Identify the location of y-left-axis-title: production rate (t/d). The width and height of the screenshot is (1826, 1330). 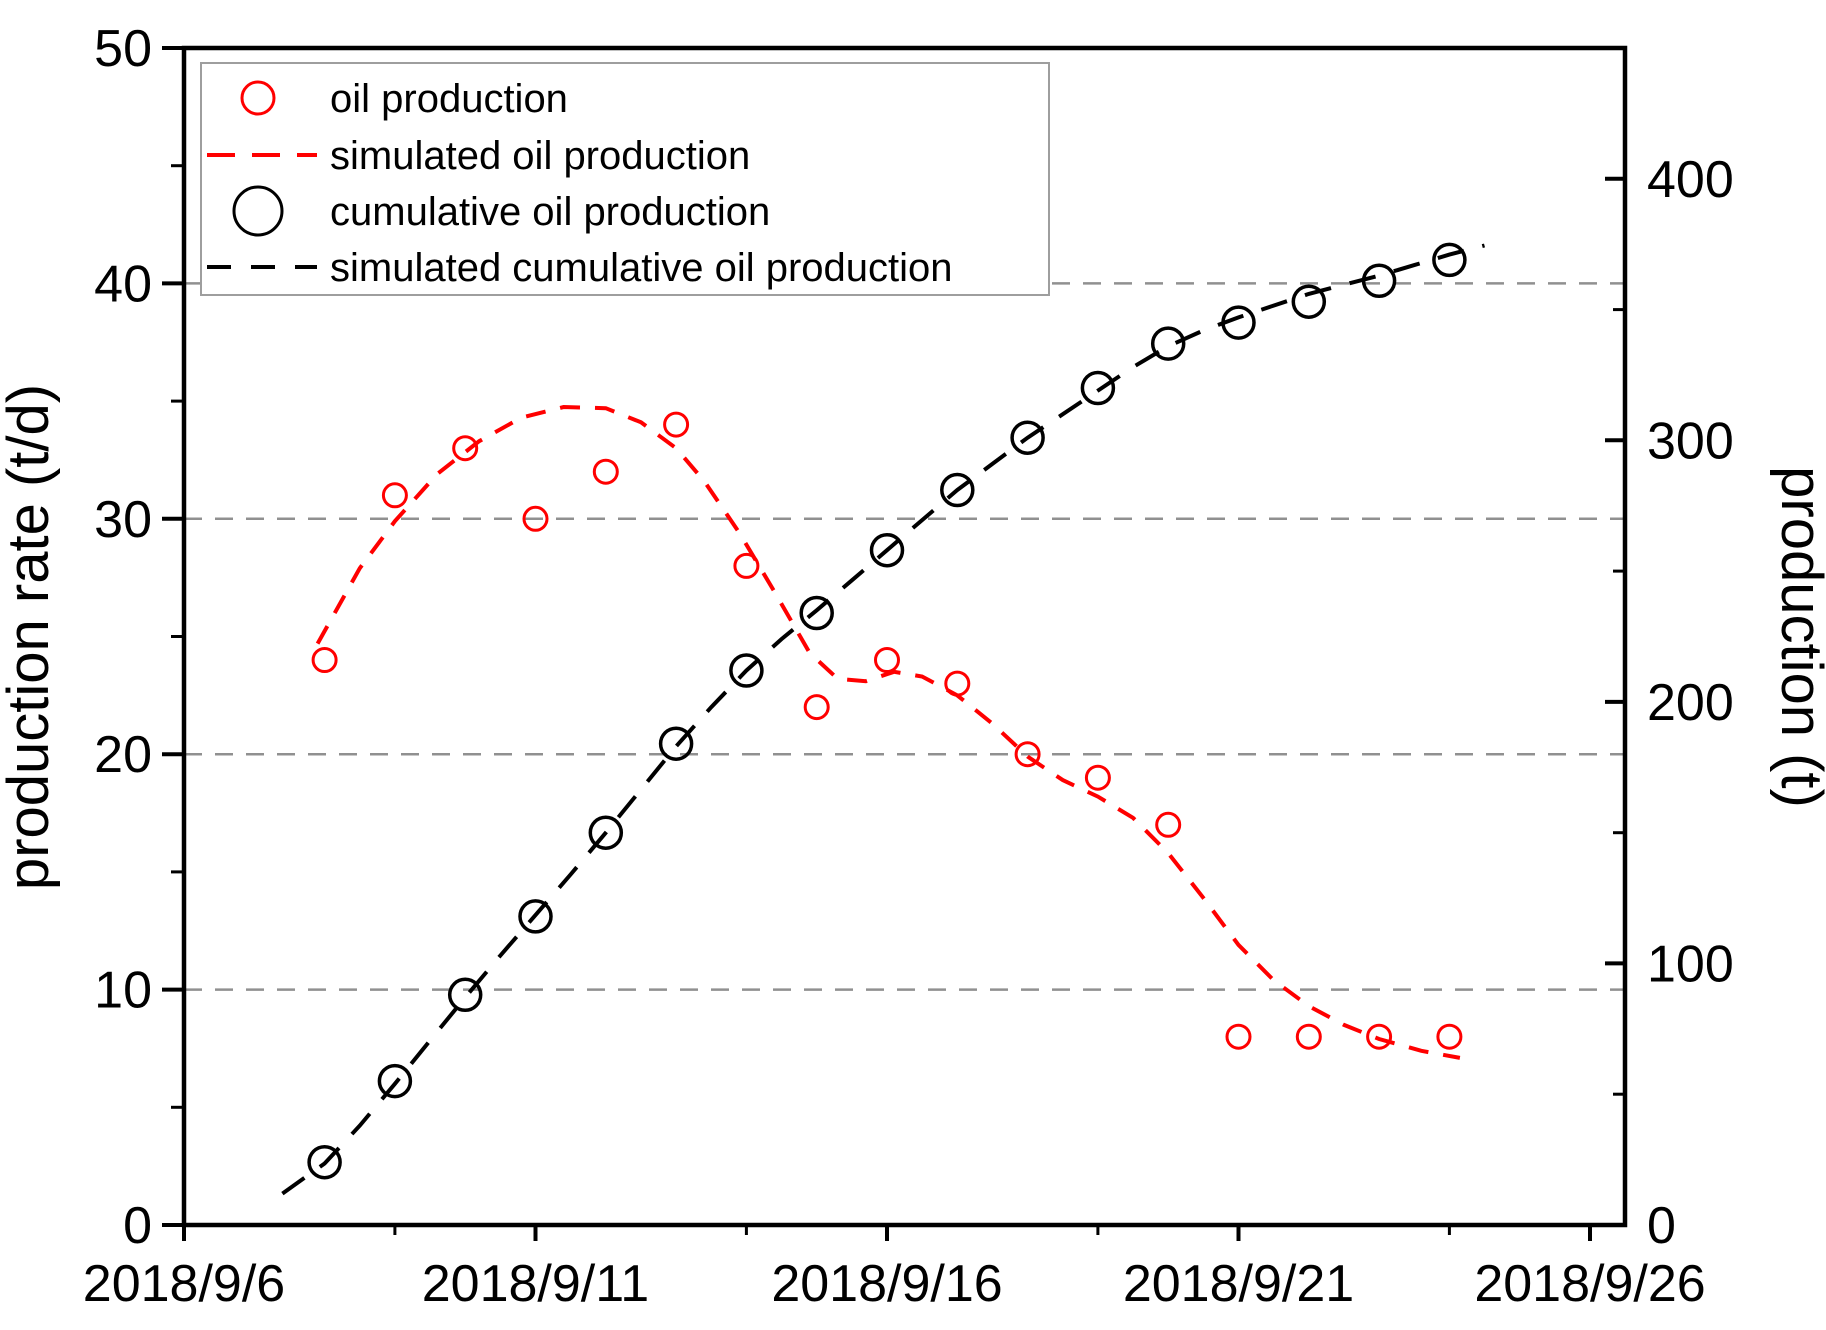
(30, 637).